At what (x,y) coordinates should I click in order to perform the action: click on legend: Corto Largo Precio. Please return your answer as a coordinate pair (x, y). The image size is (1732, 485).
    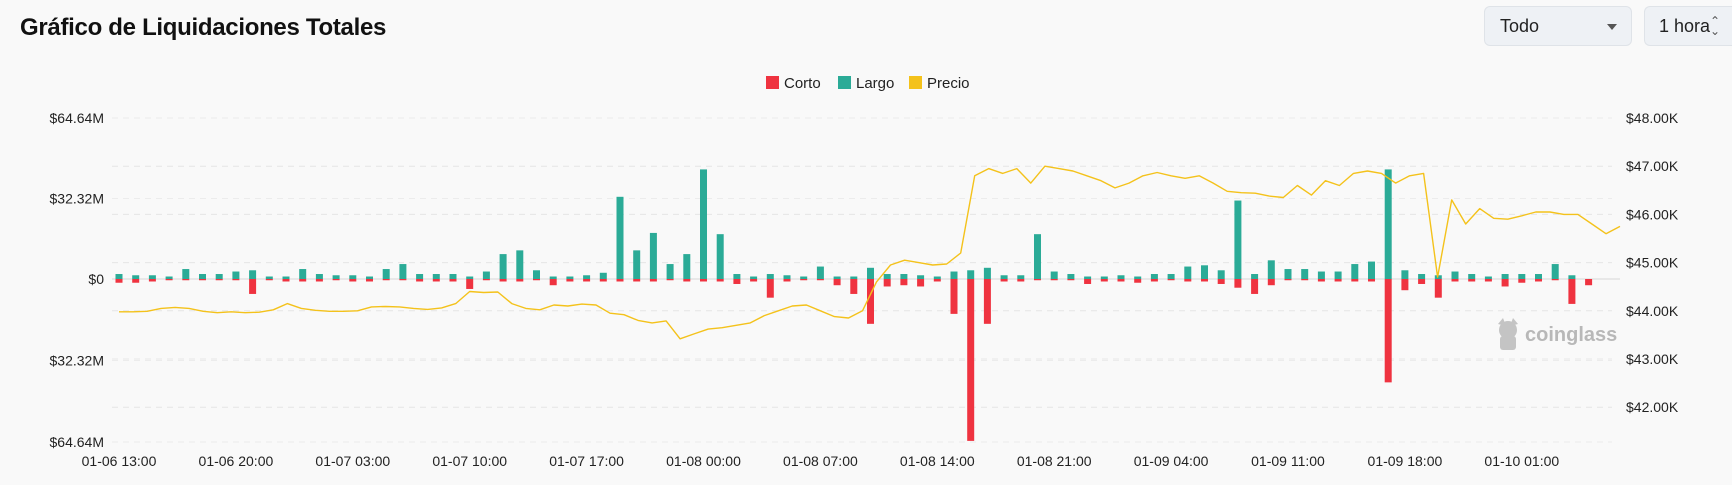
    Looking at the image, I should click on (868, 83).